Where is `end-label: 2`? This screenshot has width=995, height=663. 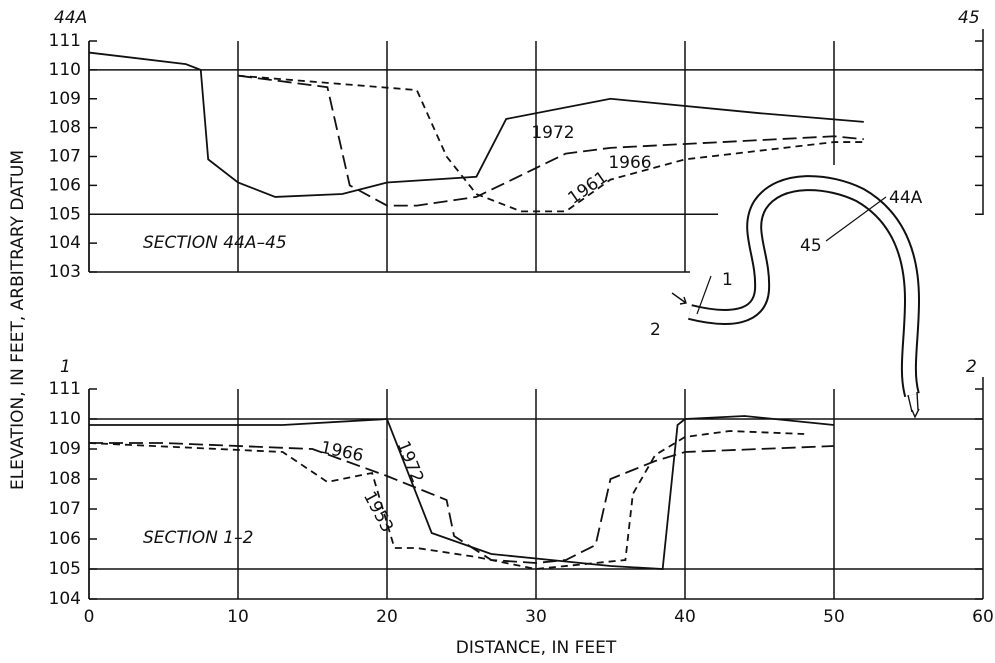
end-label: 2 is located at coordinates (971, 367).